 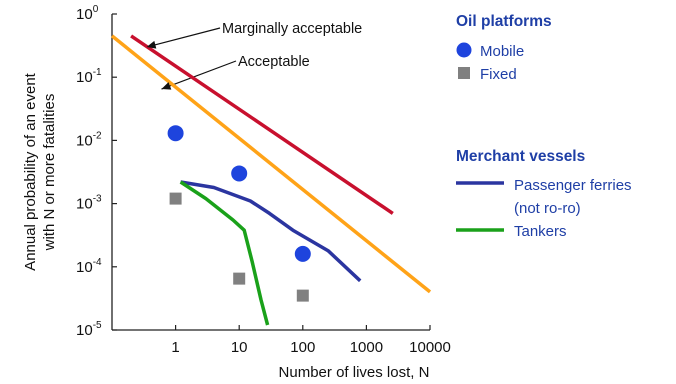 What do you see at coordinates (183, 37) in the screenshot?
I see `annotation-arrow-marginally` at bounding box center [183, 37].